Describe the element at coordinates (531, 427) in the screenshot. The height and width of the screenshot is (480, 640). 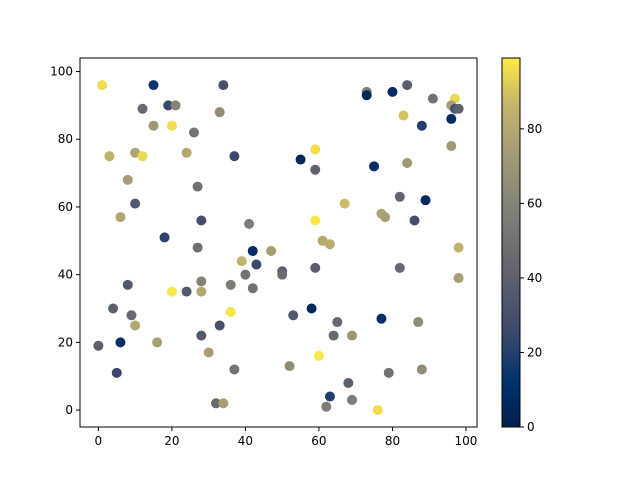
I see `colorbar-tick-label: 0` at that location.